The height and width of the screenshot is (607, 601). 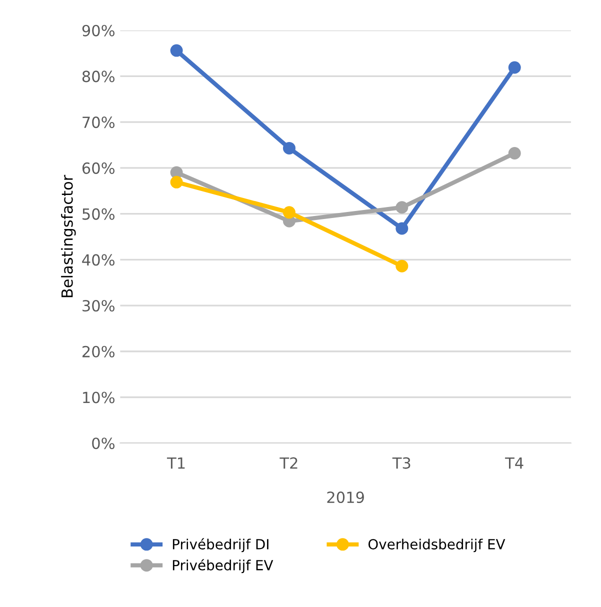 What do you see at coordinates (437, 545) in the screenshot?
I see `legend-label: Overheidsbedrijf EV` at bounding box center [437, 545].